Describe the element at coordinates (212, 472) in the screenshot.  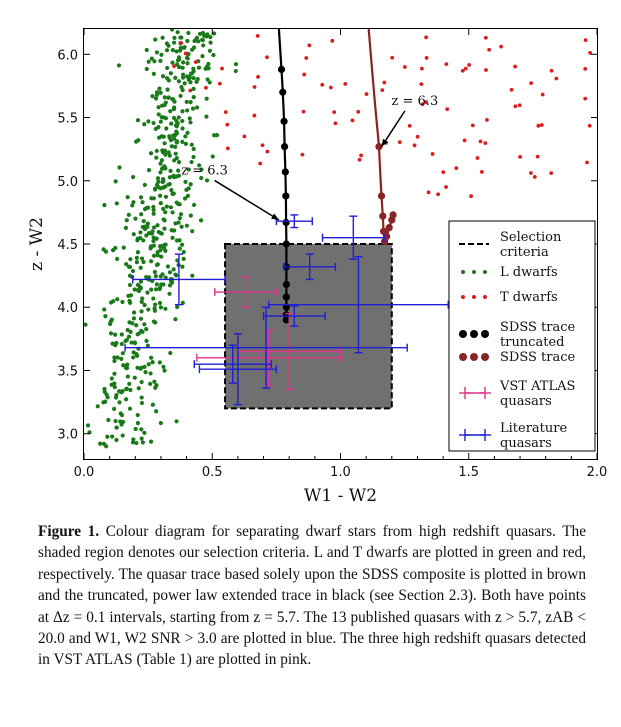
I see `x-tick-label: 0.5` at that location.